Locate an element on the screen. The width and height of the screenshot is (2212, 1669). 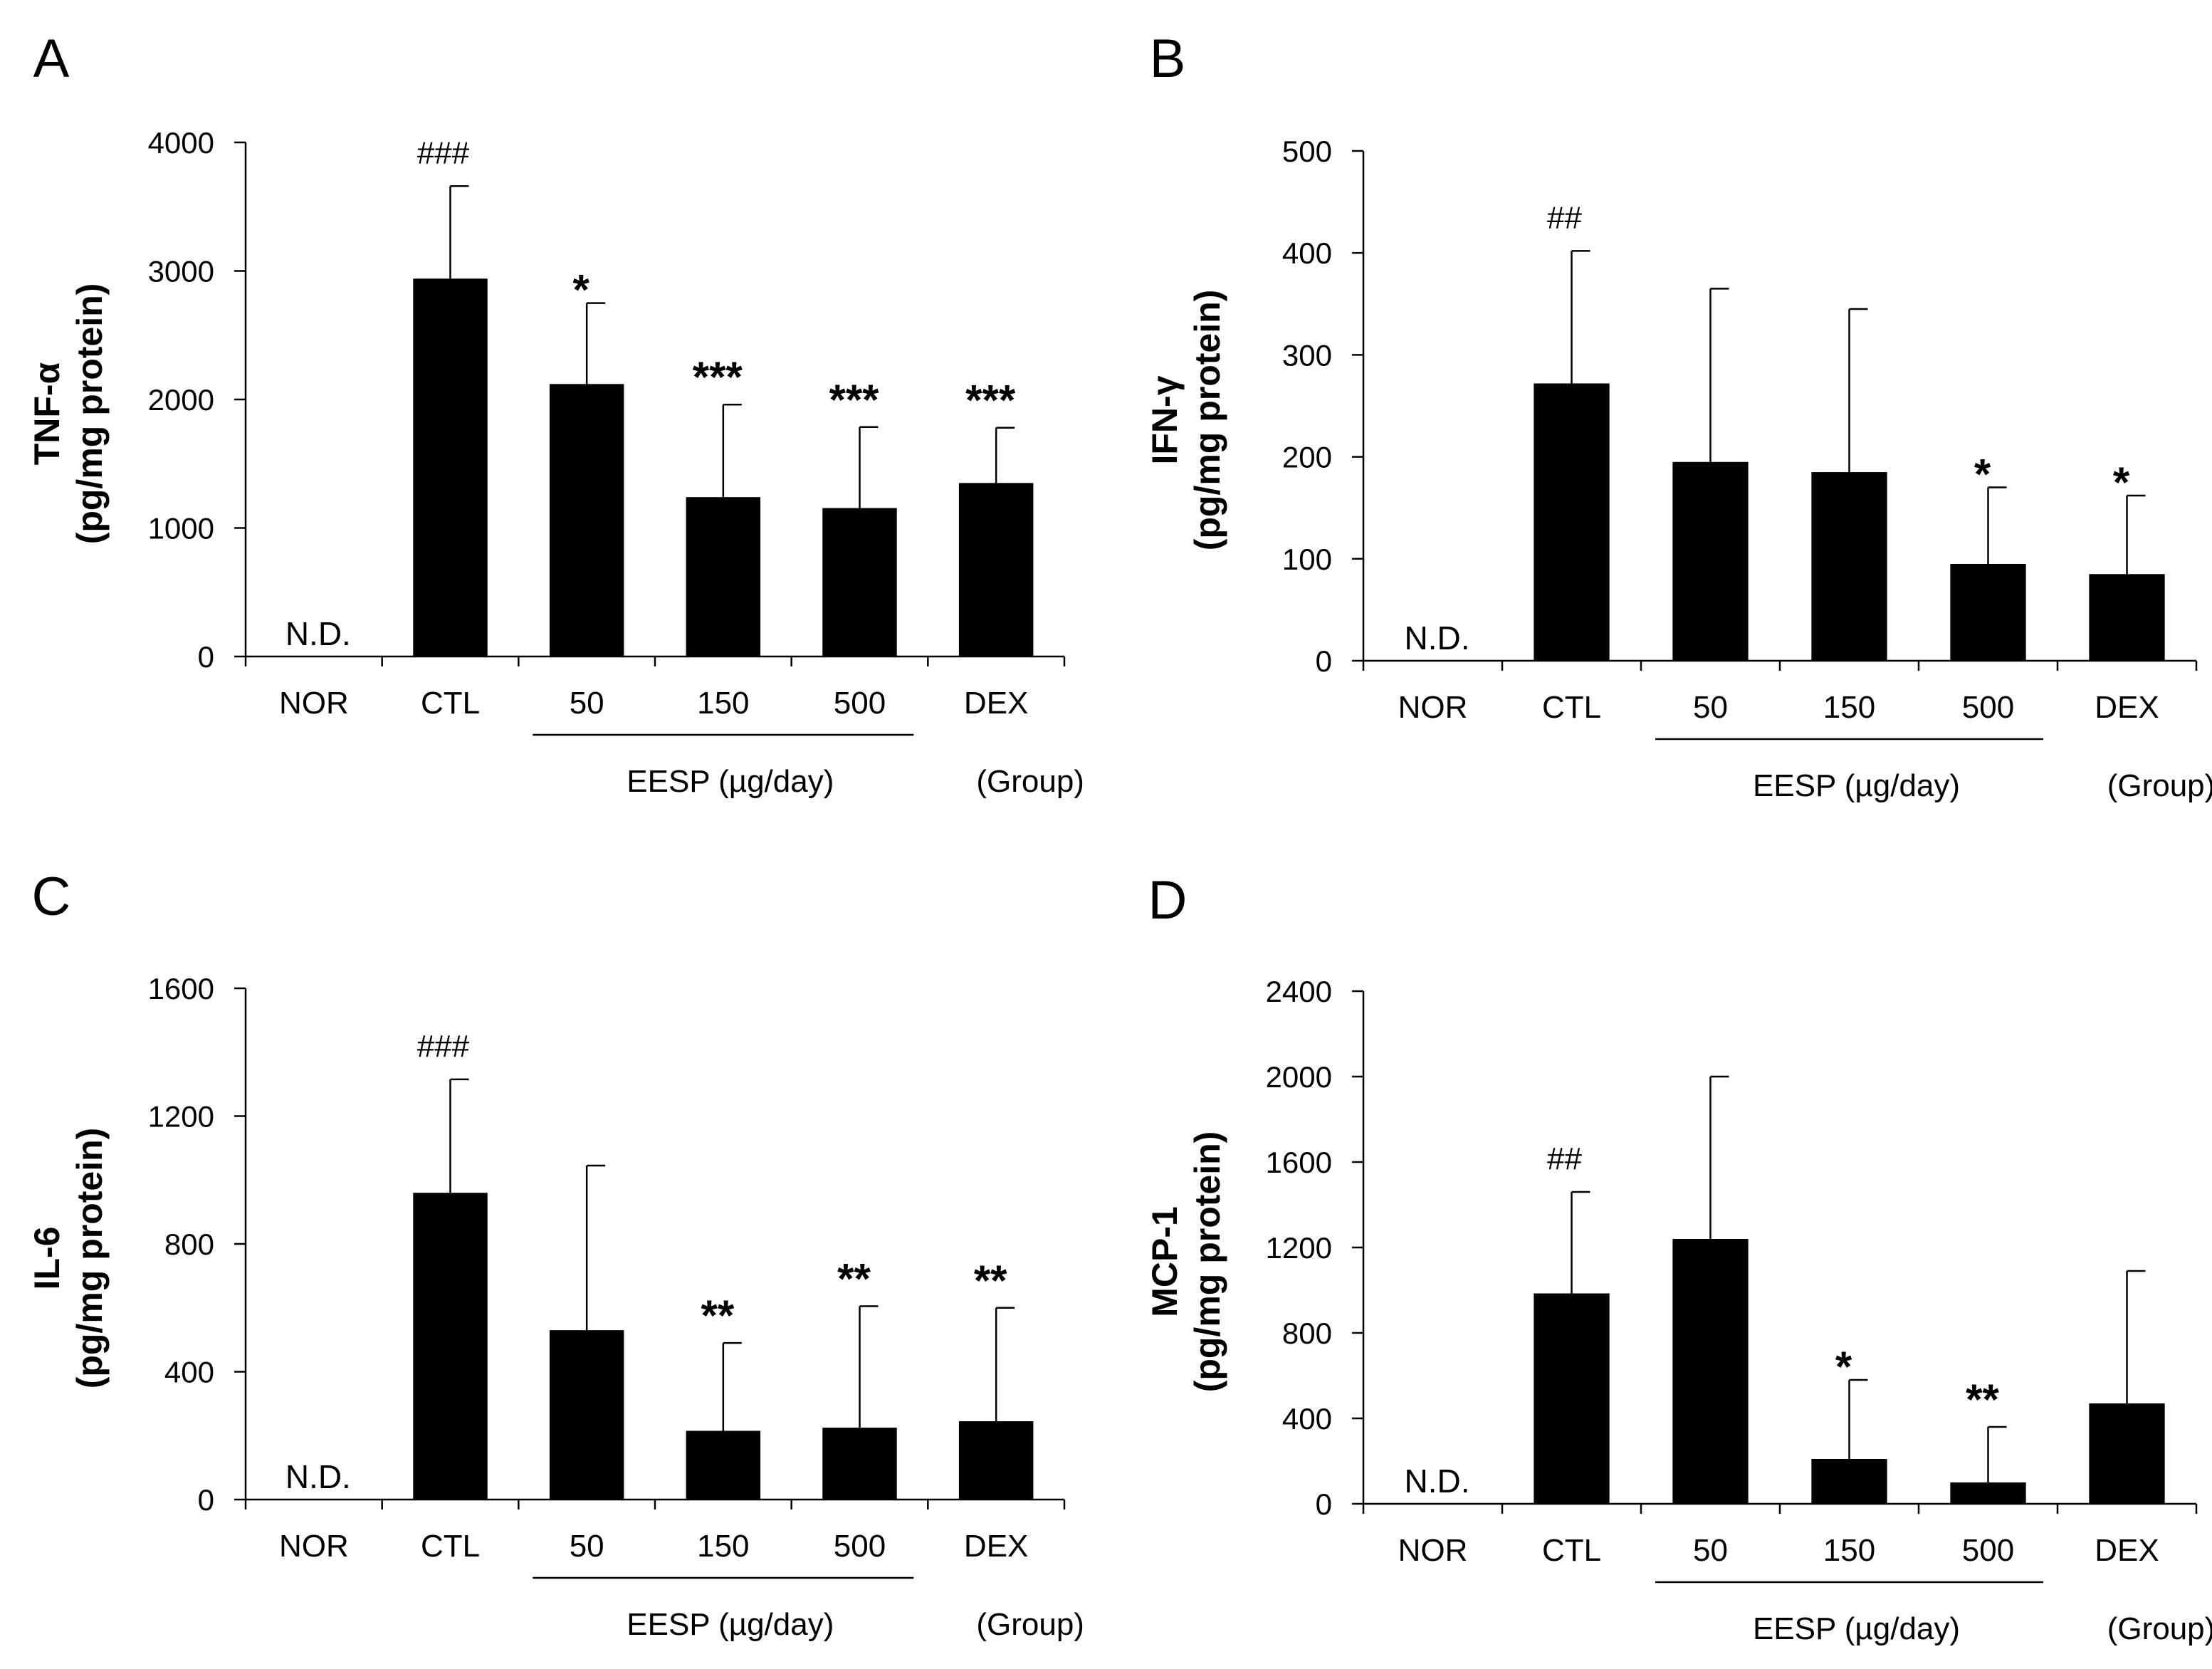
panel-letter: D is located at coordinates (1168, 900).